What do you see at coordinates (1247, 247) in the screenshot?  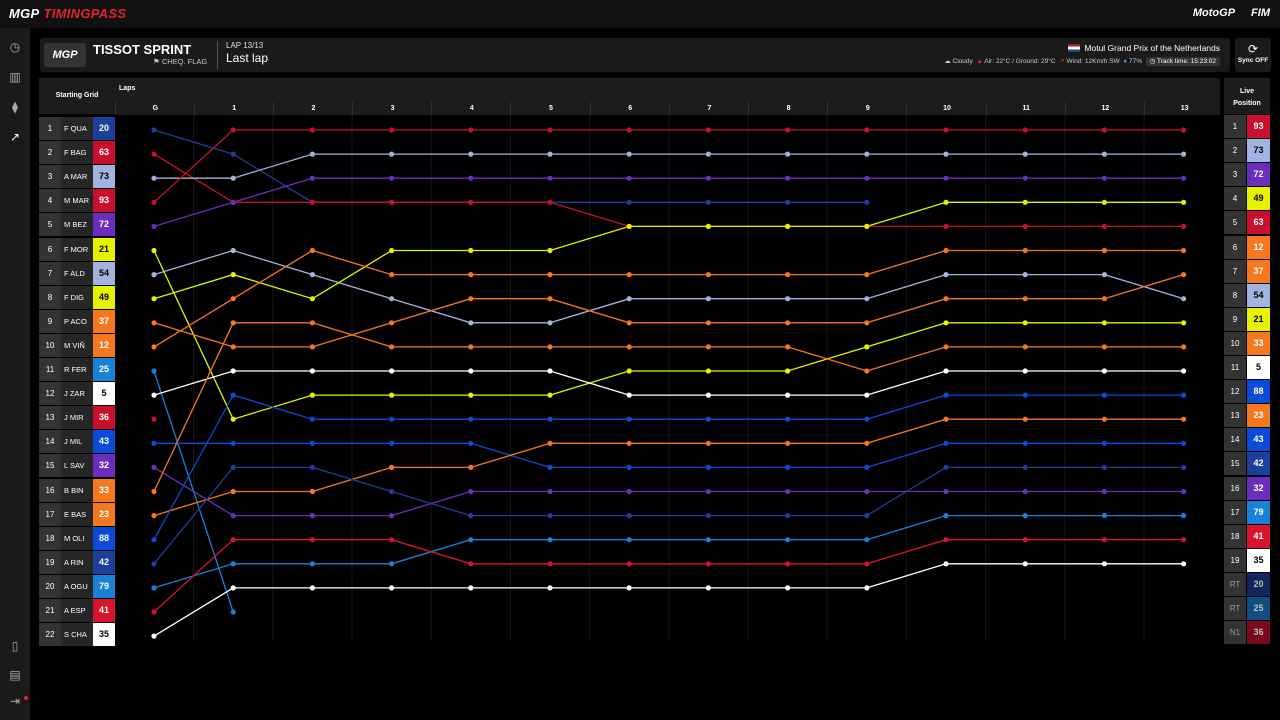 I see `live-row: 6 12` at bounding box center [1247, 247].